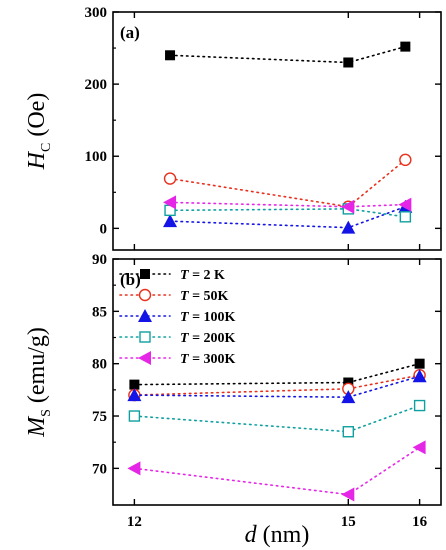 This screenshot has width=446, height=550. What do you see at coordinates (96, 85) in the screenshot?
I see `y-tick-label: 200` at bounding box center [96, 85].